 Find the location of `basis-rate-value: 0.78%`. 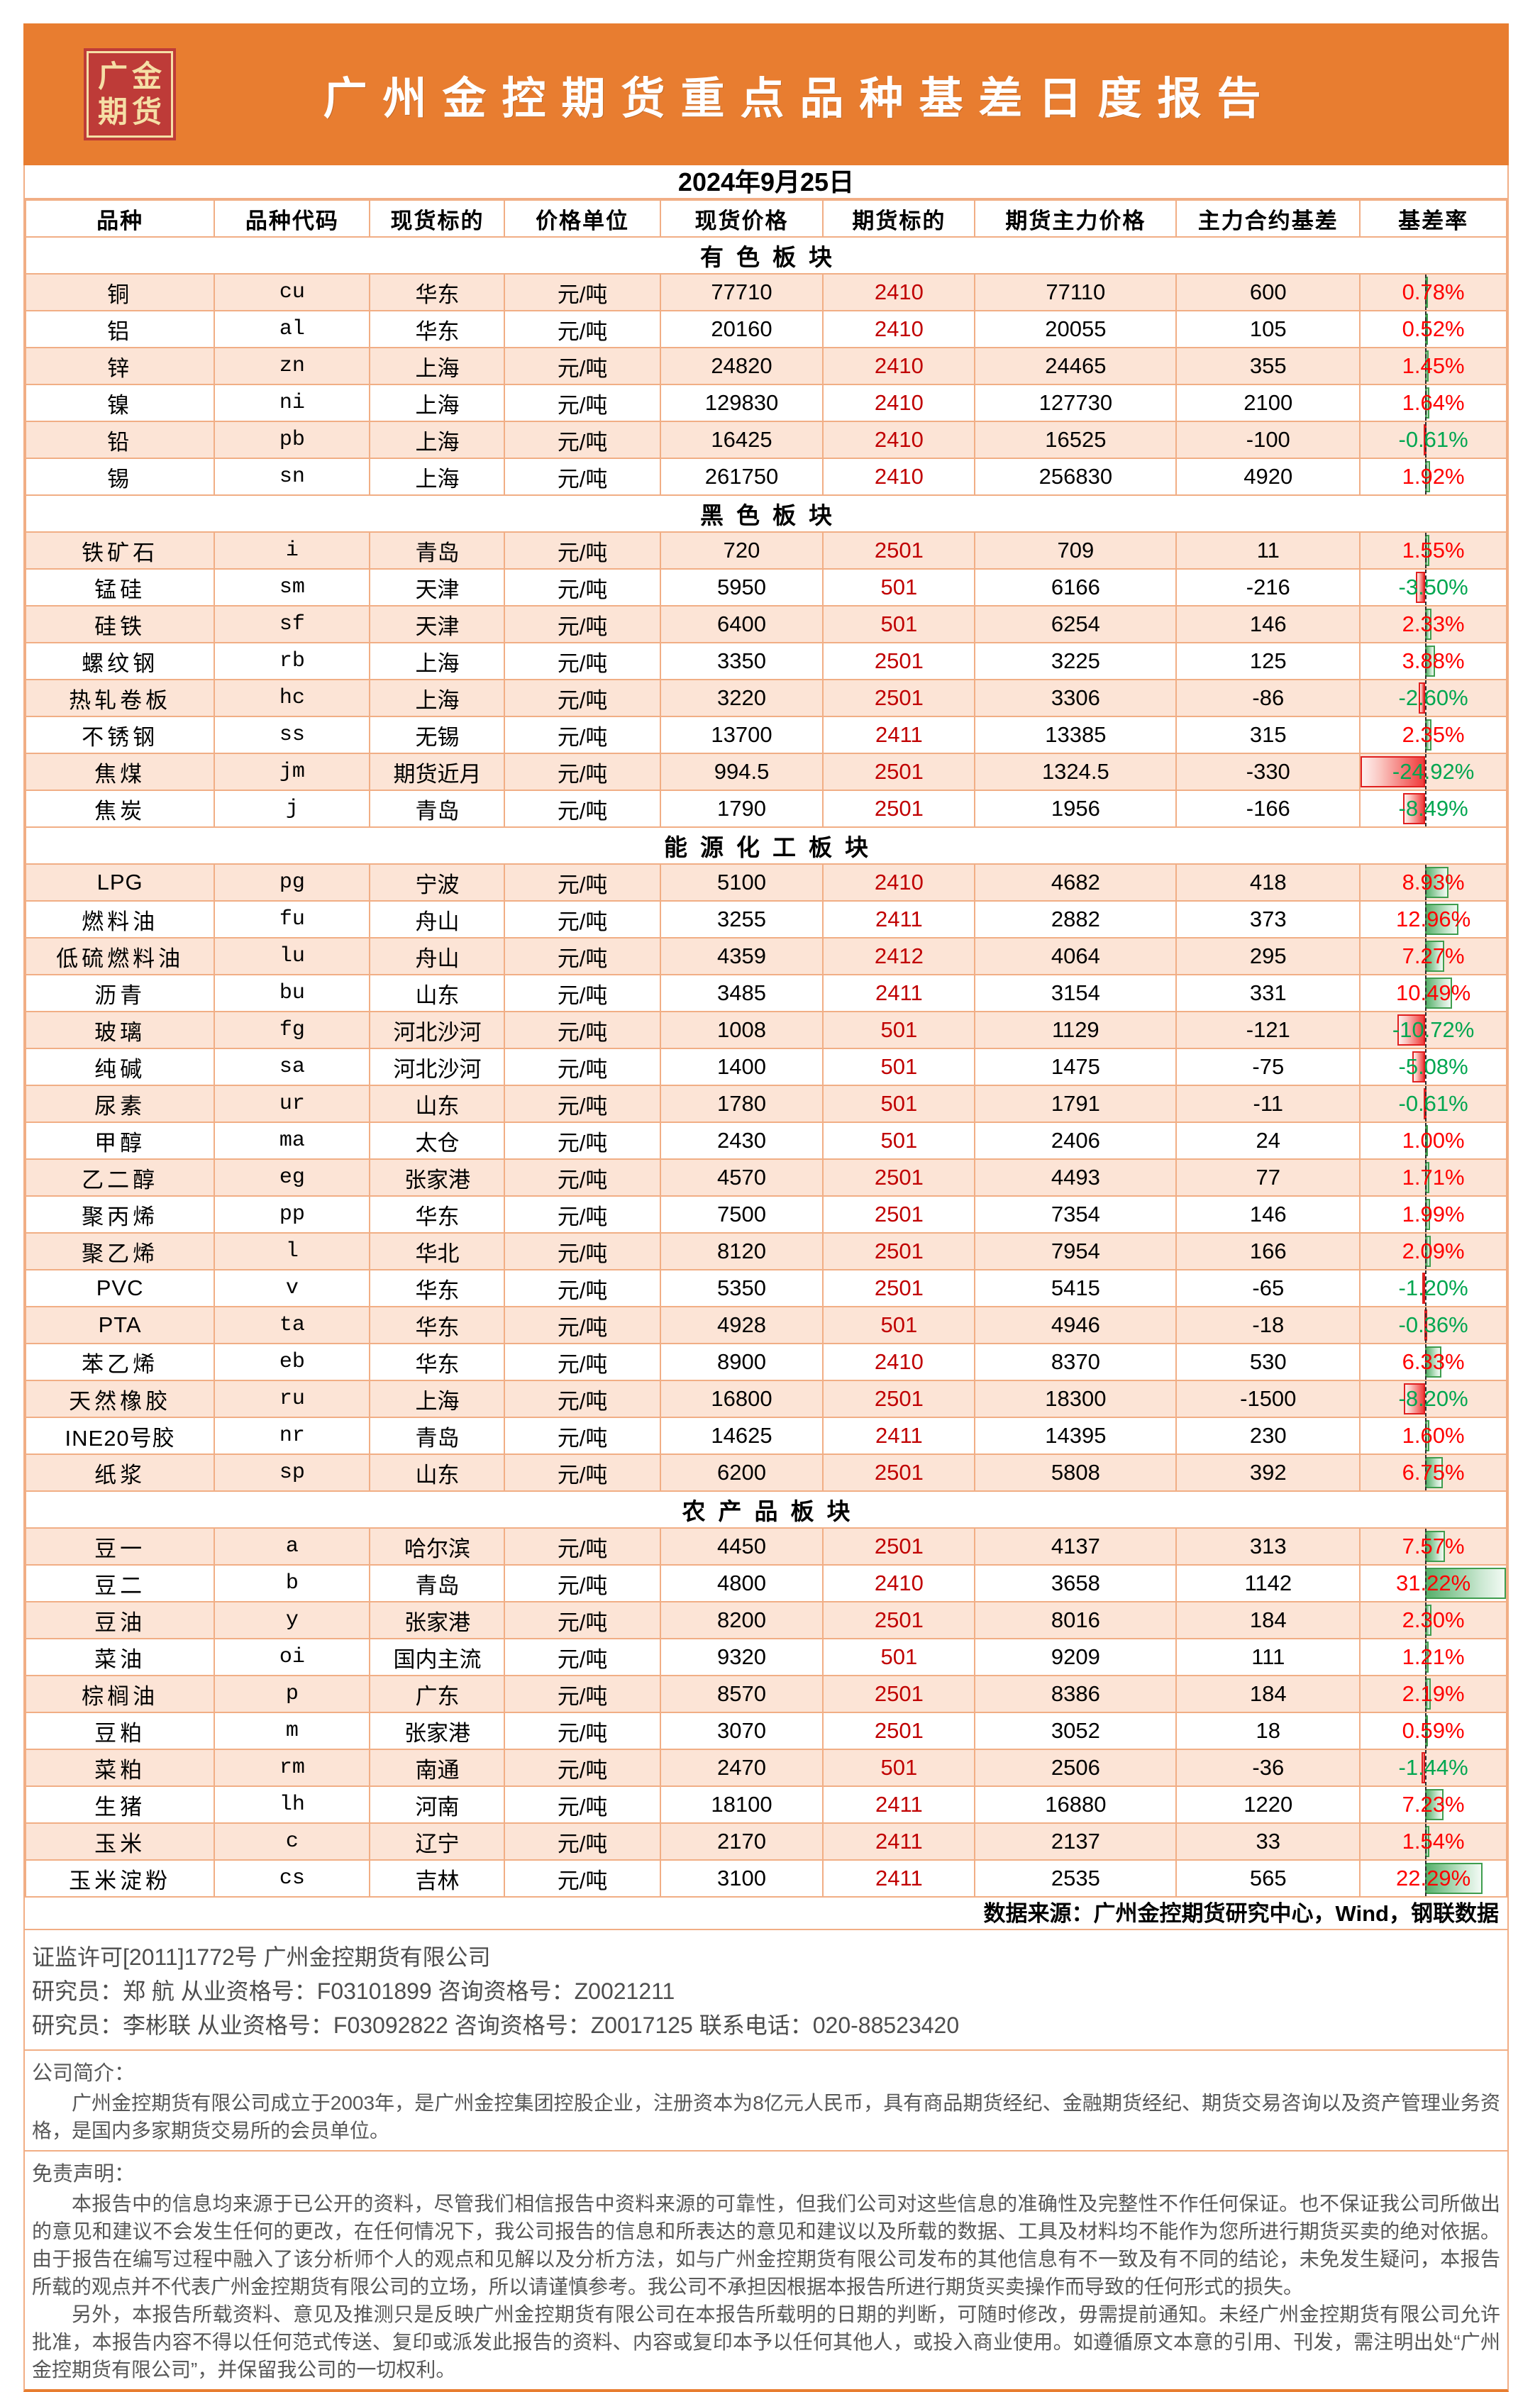

basis-rate-value: 0.78% is located at coordinates (1433, 292).